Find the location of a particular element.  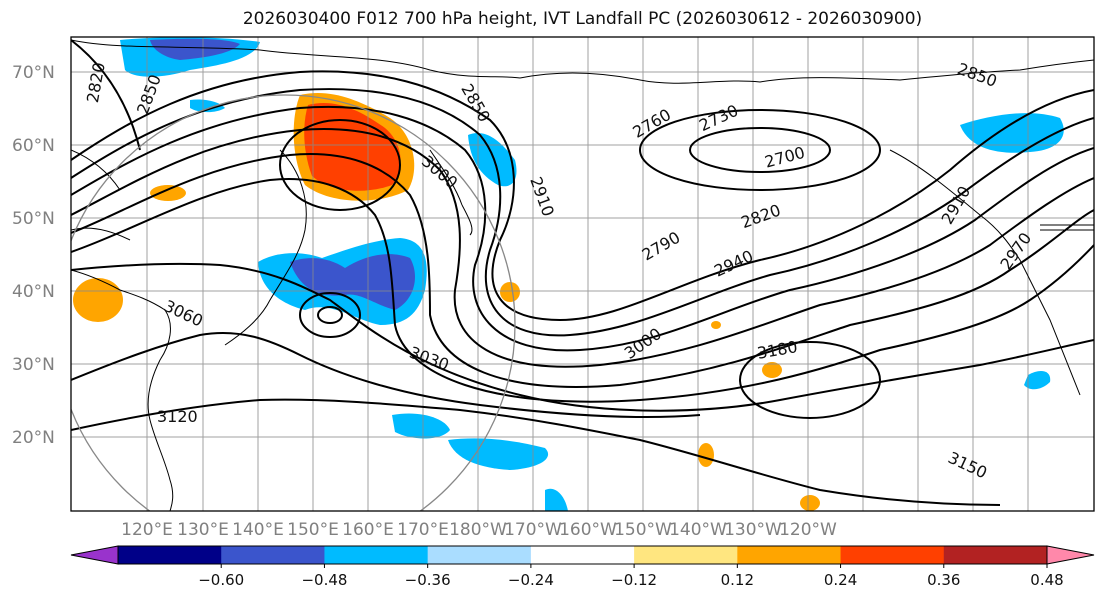

lon-label: 160°E is located at coordinates (368, 530).